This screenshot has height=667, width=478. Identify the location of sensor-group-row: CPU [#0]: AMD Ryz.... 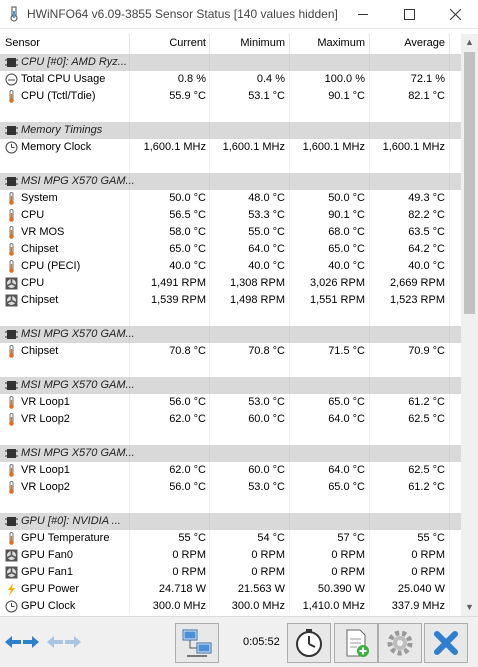
(230, 62).